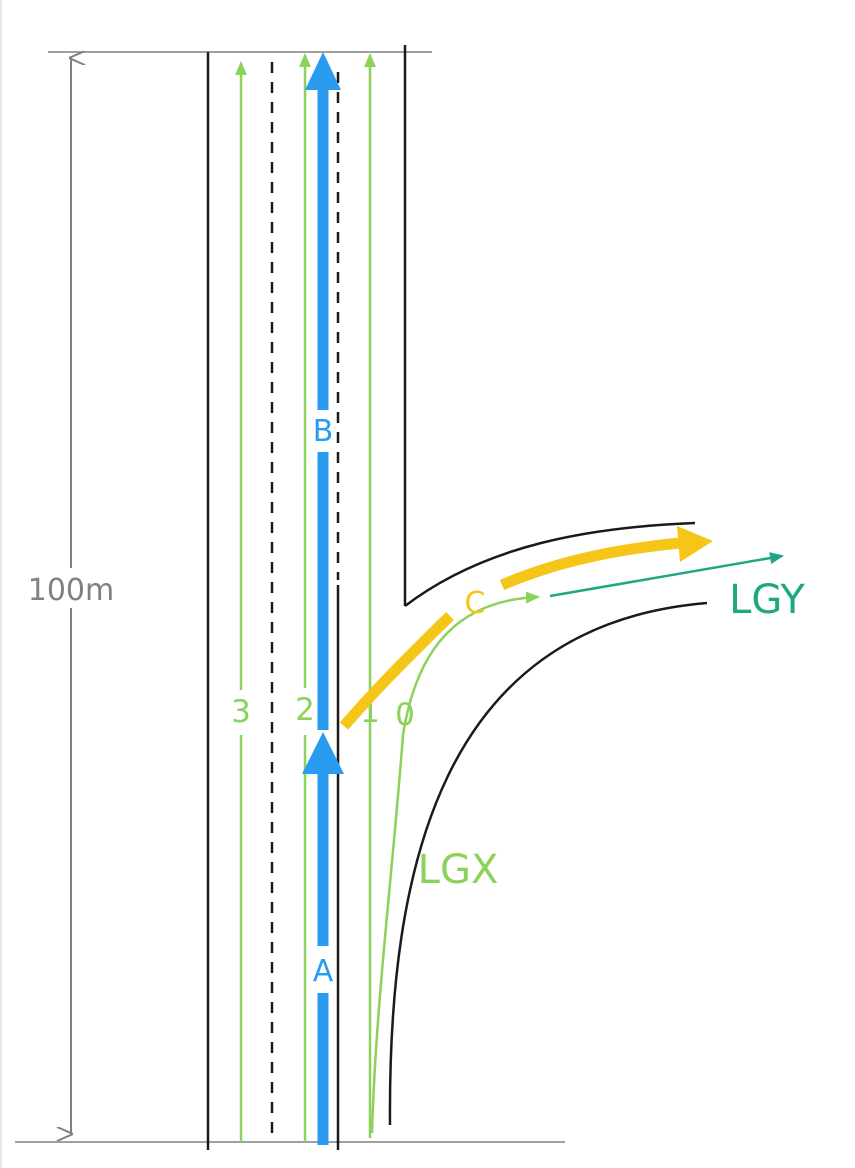 The height and width of the screenshot is (1168, 855). What do you see at coordinates (767, 600) in the screenshot?
I see `lane-group-lgy-label: LGY` at bounding box center [767, 600].